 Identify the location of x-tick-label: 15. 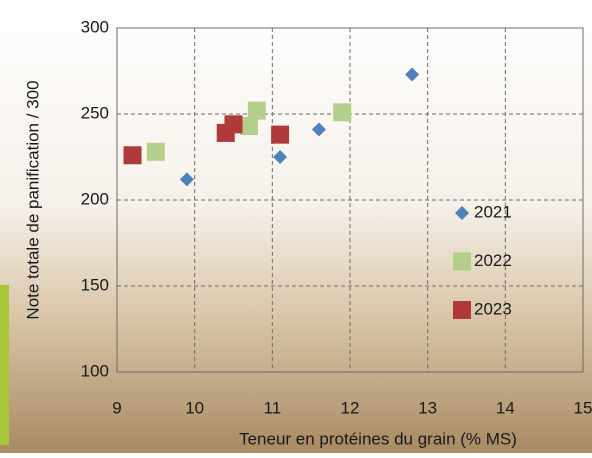
(583, 407).